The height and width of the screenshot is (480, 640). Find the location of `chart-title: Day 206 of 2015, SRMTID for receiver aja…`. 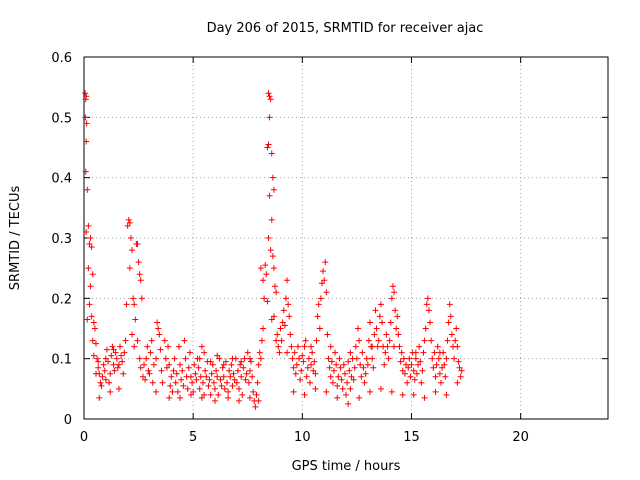

chart-title: Day 206 of 2015, SRMTID for receiver aja… is located at coordinates (345, 28).